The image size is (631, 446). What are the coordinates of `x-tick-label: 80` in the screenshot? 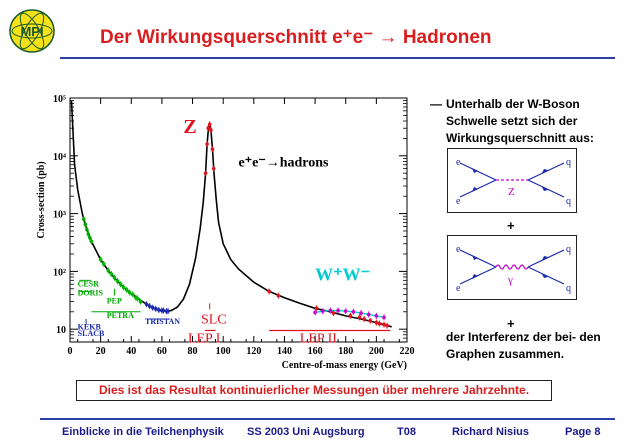 It's located at (193, 351).